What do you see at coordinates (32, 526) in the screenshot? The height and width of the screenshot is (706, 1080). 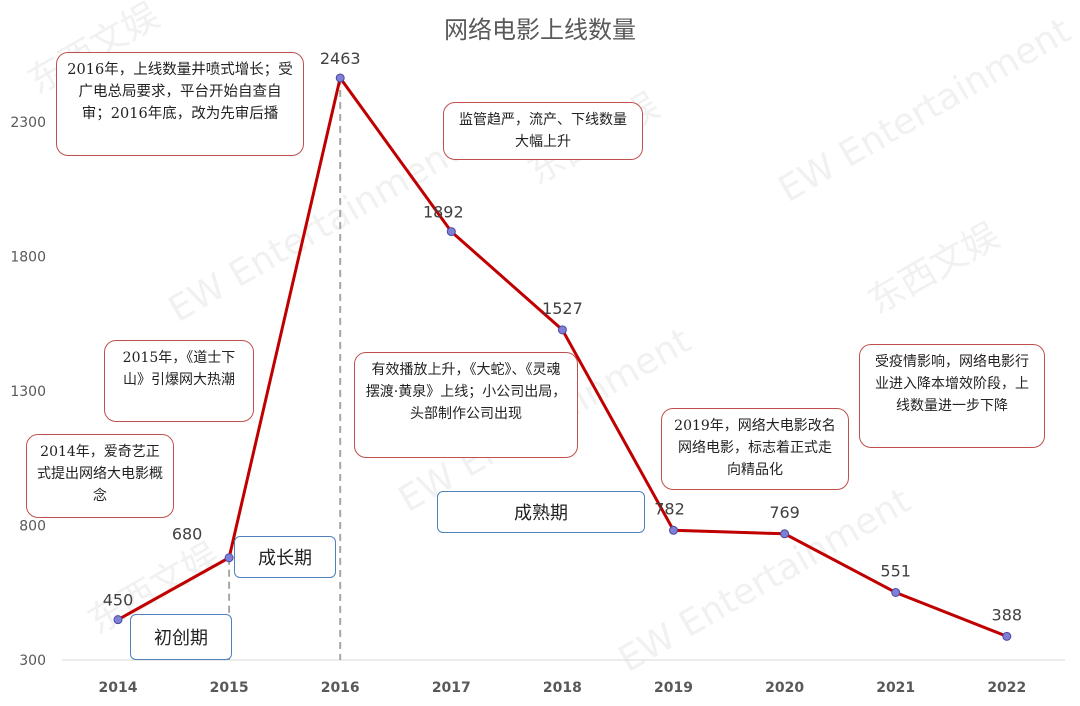 I see `y-tick-label: 800` at bounding box center [32, 526].